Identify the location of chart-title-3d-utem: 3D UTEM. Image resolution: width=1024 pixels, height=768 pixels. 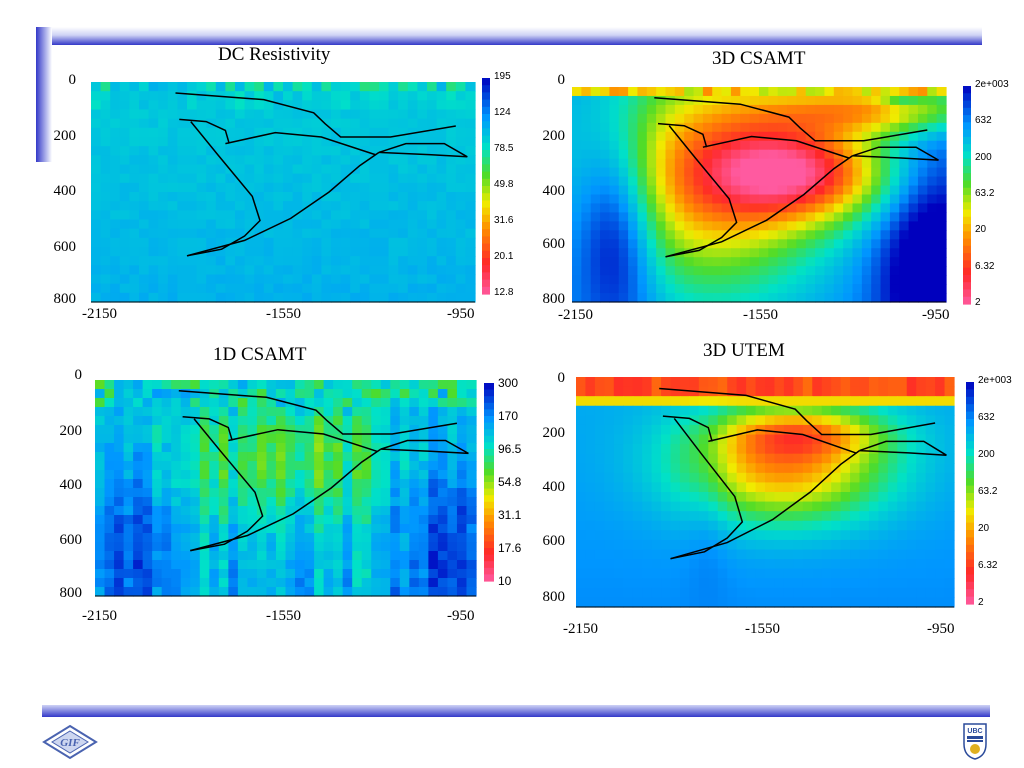
(744, 350).